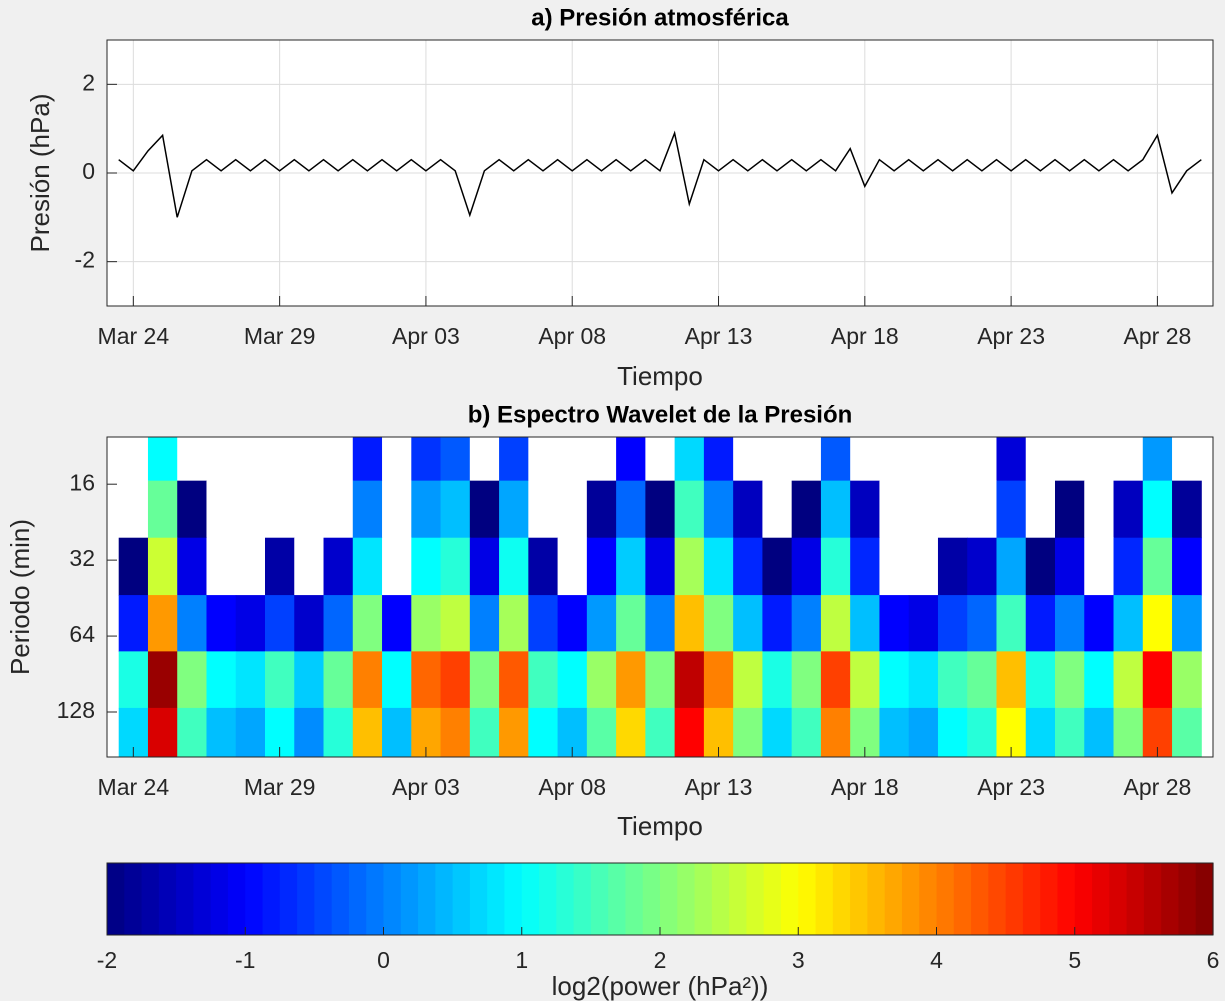  What do you see at coordinates (40, 173) in the screenshot?
I see `y-axis-label: Presión (hPa)` at bounding box center [40, 173].